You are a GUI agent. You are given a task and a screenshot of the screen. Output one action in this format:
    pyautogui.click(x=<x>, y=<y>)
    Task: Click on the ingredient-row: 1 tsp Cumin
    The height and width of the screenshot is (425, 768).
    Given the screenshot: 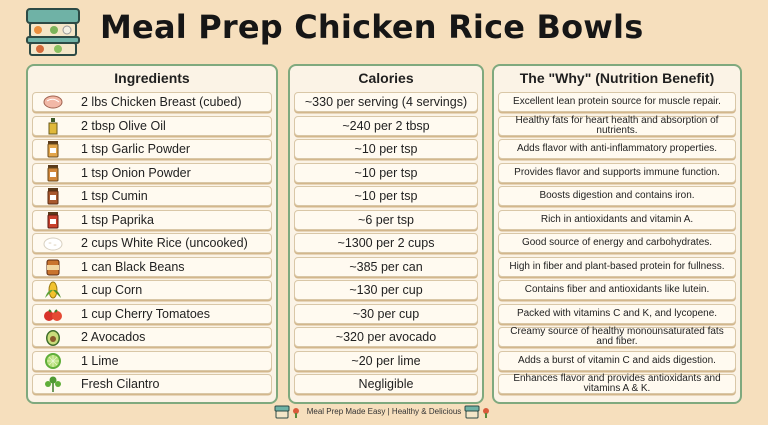 What is the action you would take?
    pyautogui.click(x=152, y=196)
    